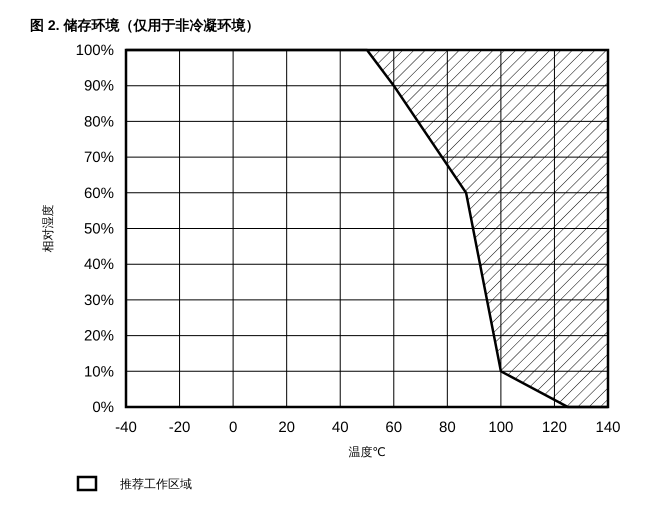  Describe the element at coordinates (99, 193) in the screenshot. I see `y-tick-label: 60%` at that location.